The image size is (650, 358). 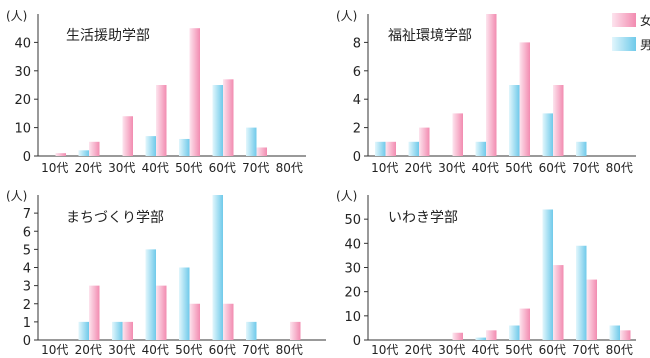 What do you see at coordinates (423, 218) in the screenshot?
I see `chart-title: いわき学部` at bounding box center [423, 218].